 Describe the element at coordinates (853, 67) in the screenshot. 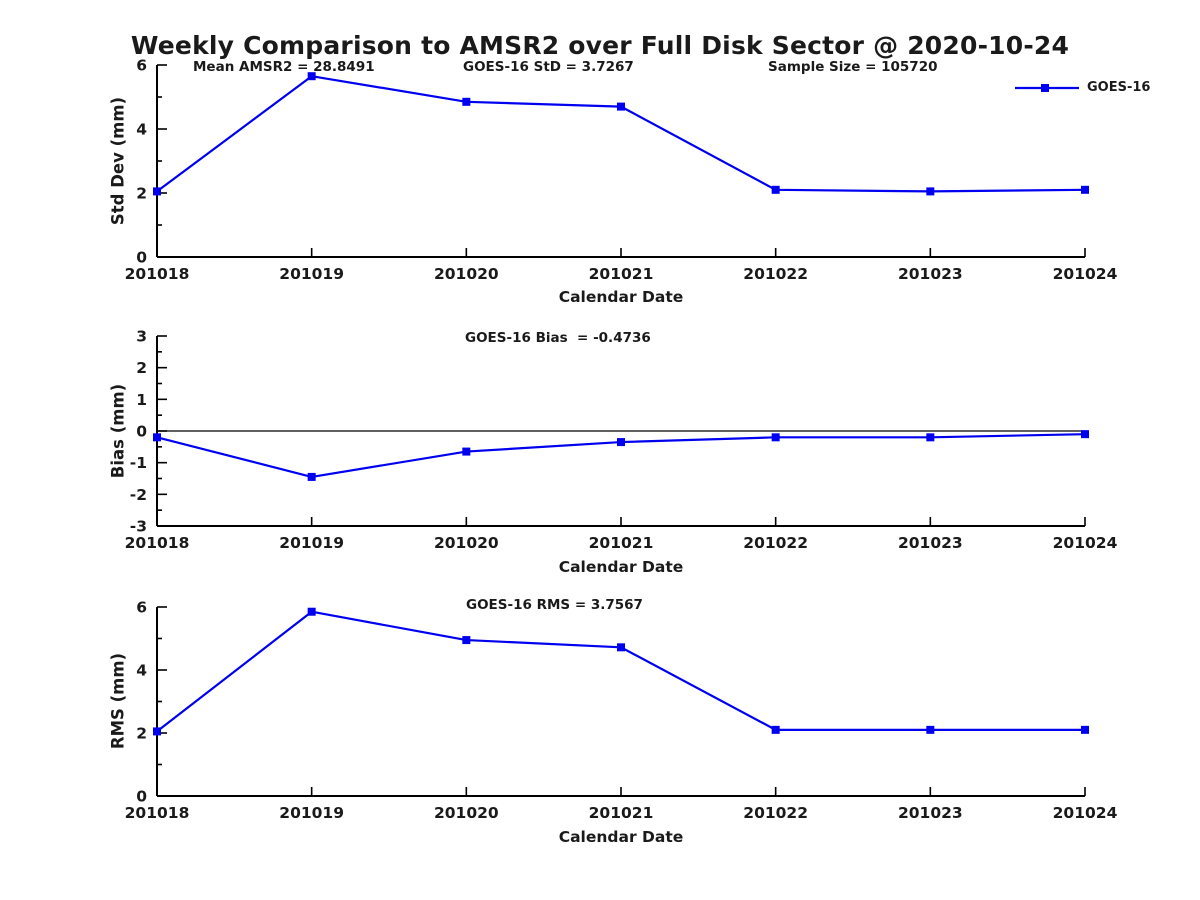

I see `annotation-sample-size: Sample Size = 105720` at that location.